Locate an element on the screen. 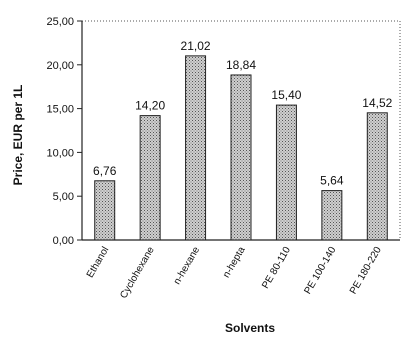 The image size is (404, 337). x-tick-label: PE 100-140 is located at coordinates (321, 271).